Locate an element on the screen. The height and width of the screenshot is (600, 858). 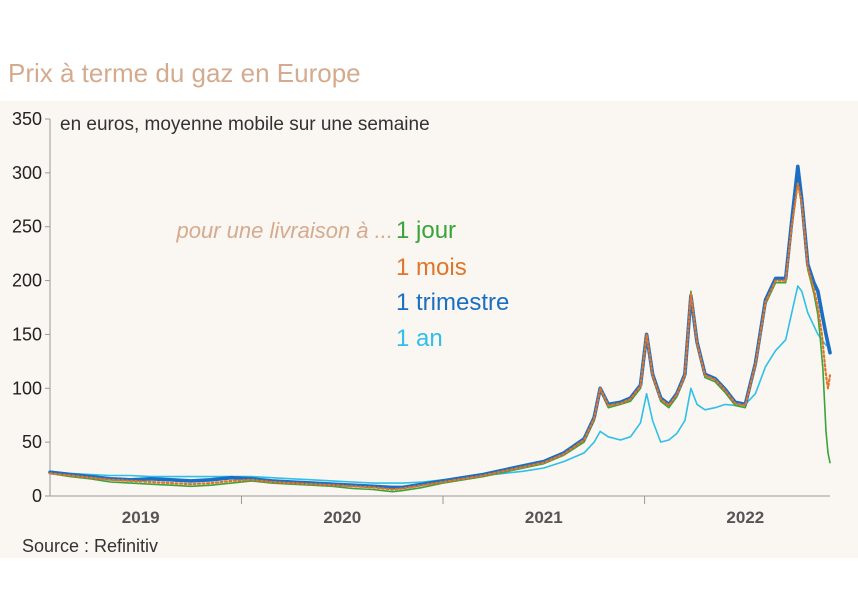
legend: 1 jour 1 mois 1 trimestre 1 an is located at coordinates (452, 284).